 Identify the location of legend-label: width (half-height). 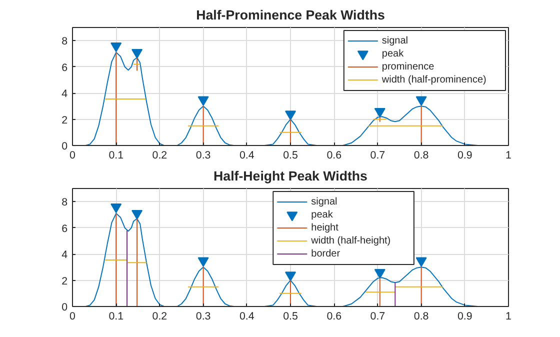
(350, 241).